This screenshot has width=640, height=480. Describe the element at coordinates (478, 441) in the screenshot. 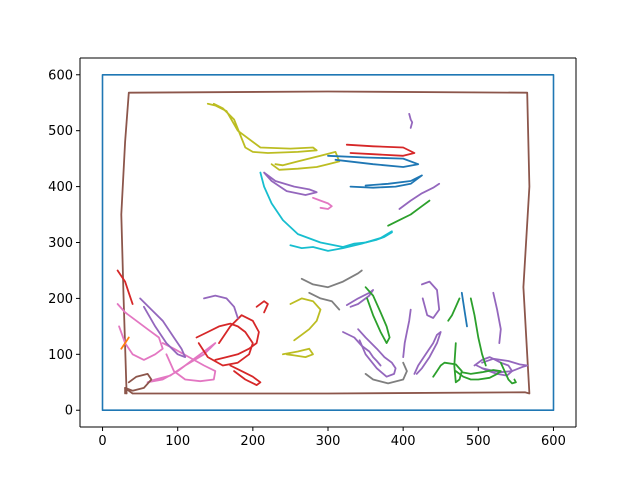

I see `x-tick-label: 500` at that location.